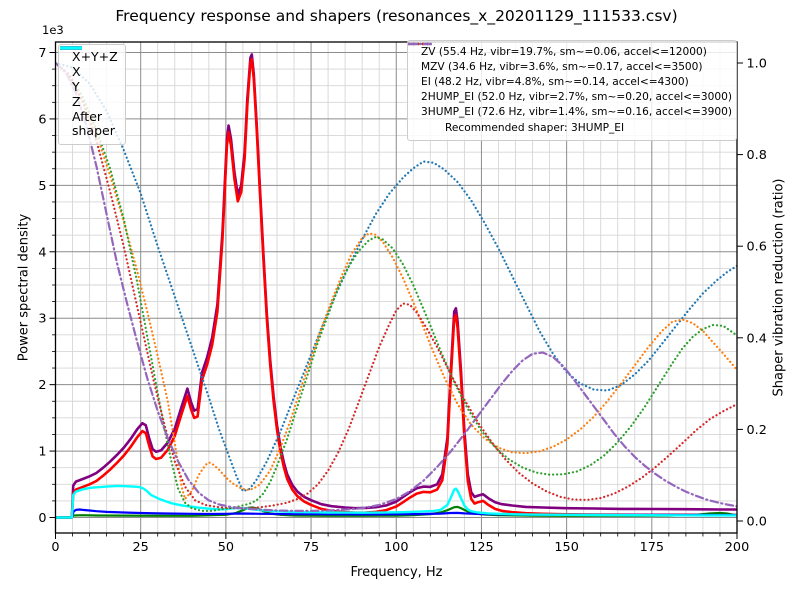 Image resolution: width=800 pixels, height=600 pixels. I want to click on y-left-tick-label: 1, so click(42, 452).